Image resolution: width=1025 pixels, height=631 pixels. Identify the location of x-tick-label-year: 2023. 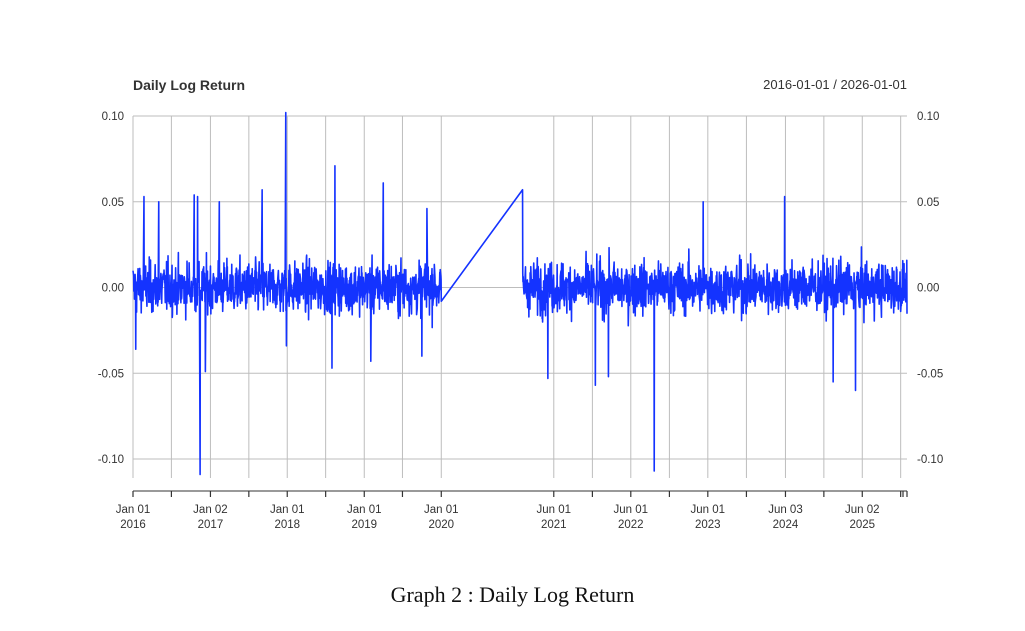
(708, 525).